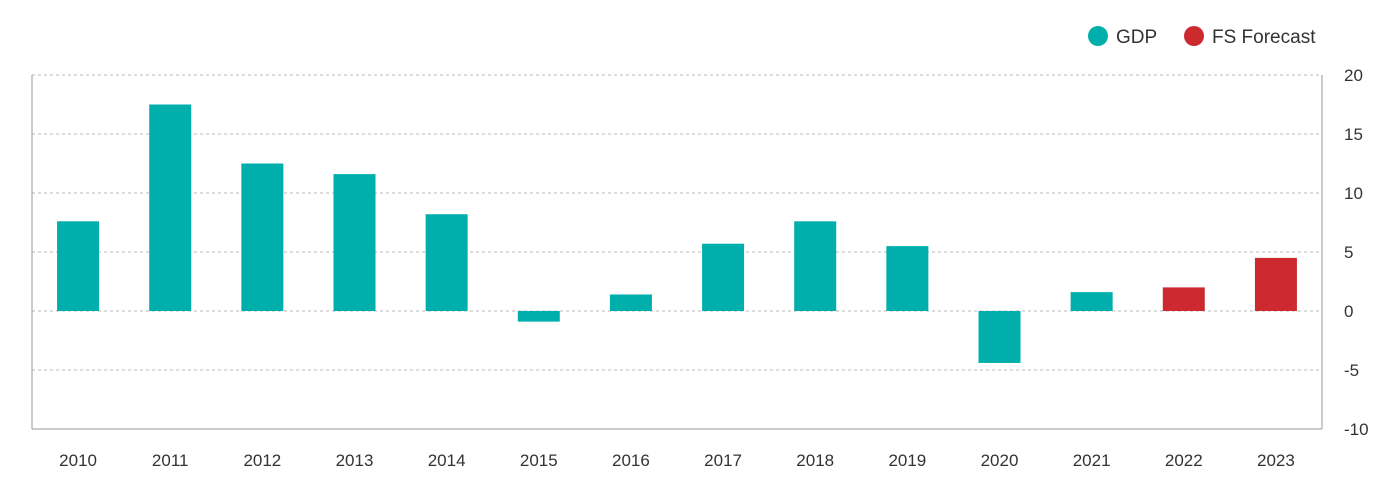  Describe the element at coordinates (262, 237) in the screenshot. I see `bar-2012` at that location.